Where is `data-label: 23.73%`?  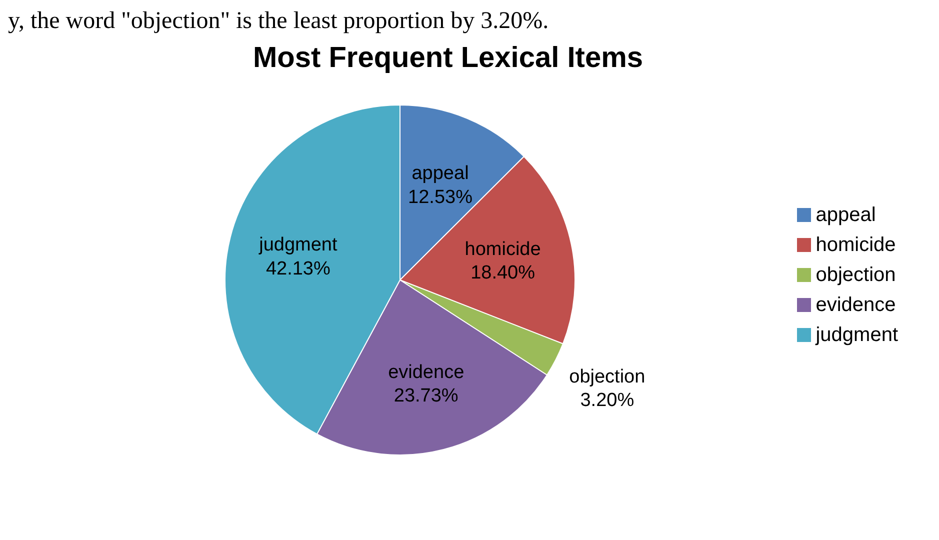
data-label: 23.73% is located at coordinates (426, 396).